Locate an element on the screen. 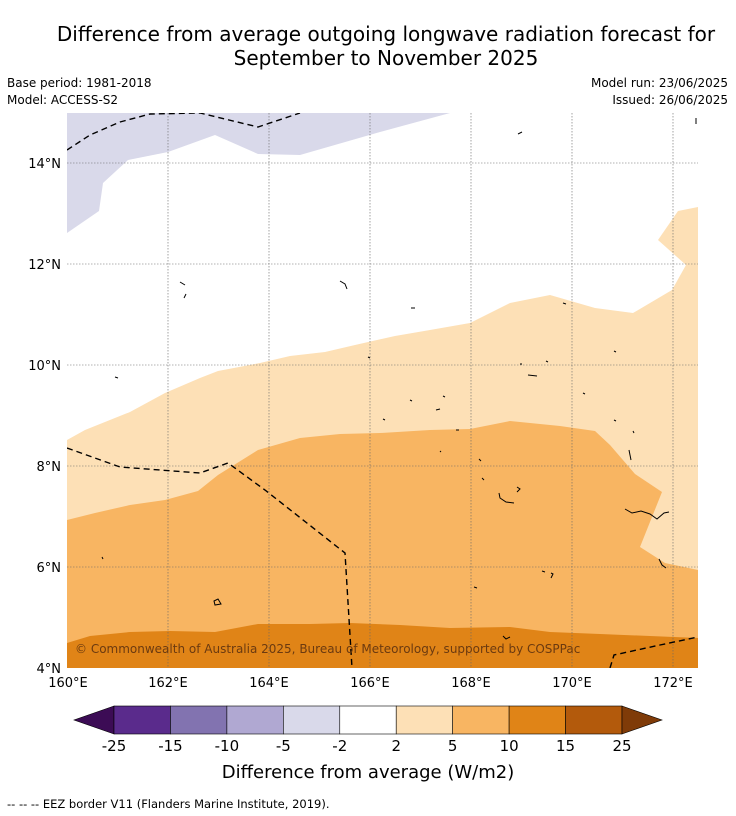 The image size is (736, 816). lat-label-4n: 4°N is located at coordinates (49, 669).